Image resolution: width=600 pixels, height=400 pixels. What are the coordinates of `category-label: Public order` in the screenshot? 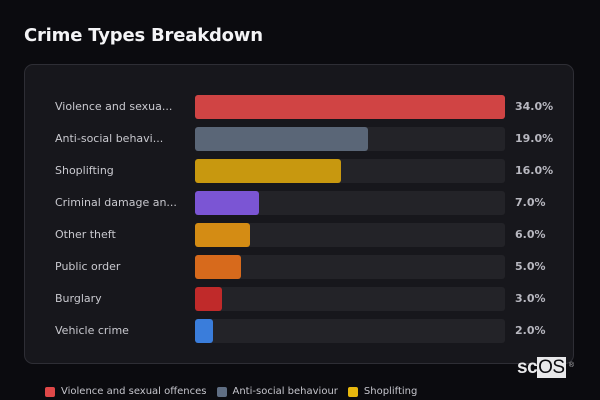 It's located at (88, 266).